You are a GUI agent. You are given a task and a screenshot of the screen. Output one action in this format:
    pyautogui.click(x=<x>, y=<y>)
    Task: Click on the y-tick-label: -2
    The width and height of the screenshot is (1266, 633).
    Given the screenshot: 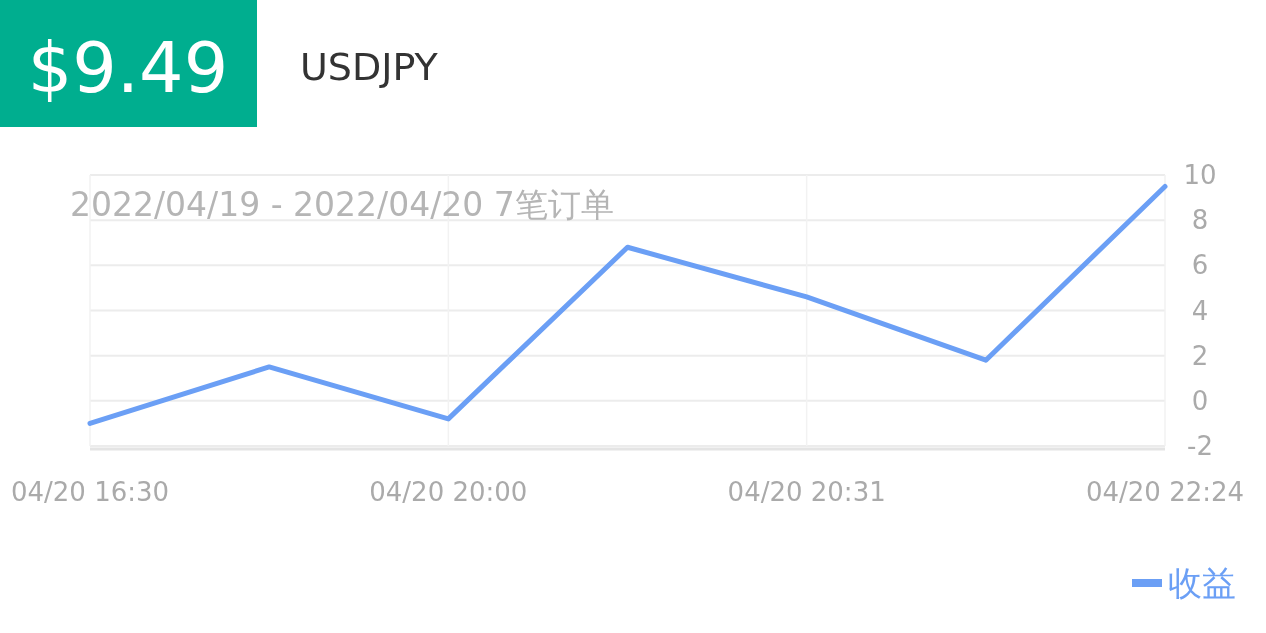 What is the action you would take?
    pyautogui.click(x=1200, y=446)
    